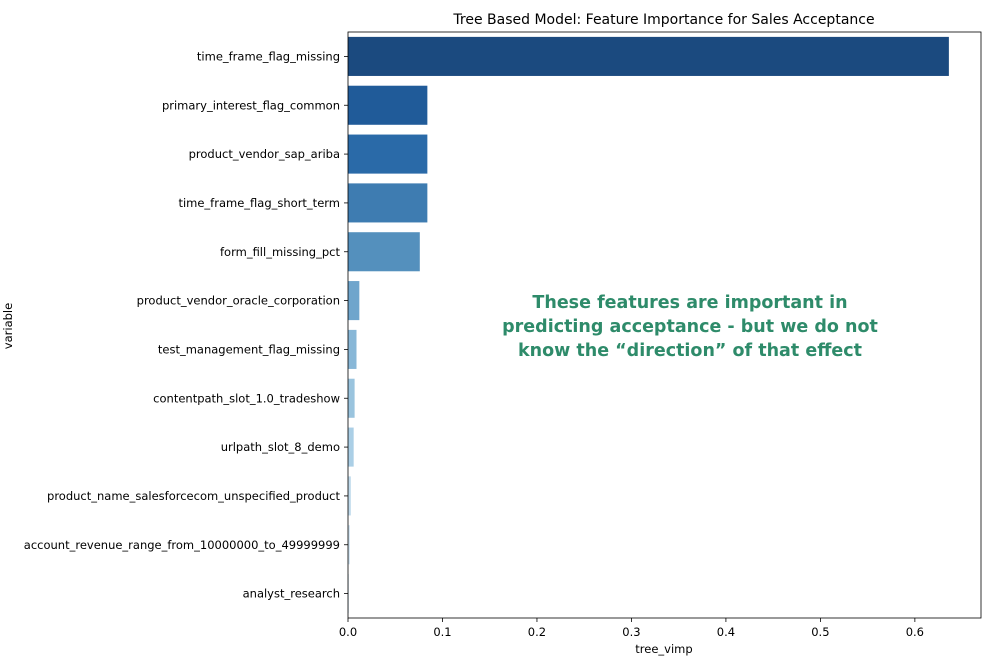 The width and height of the screenshot is (990, 660). I want to click on x-ticks-group: 0.0 0.1 0.2 0.3 0.4 0.5 0.6, so click(631, 628).